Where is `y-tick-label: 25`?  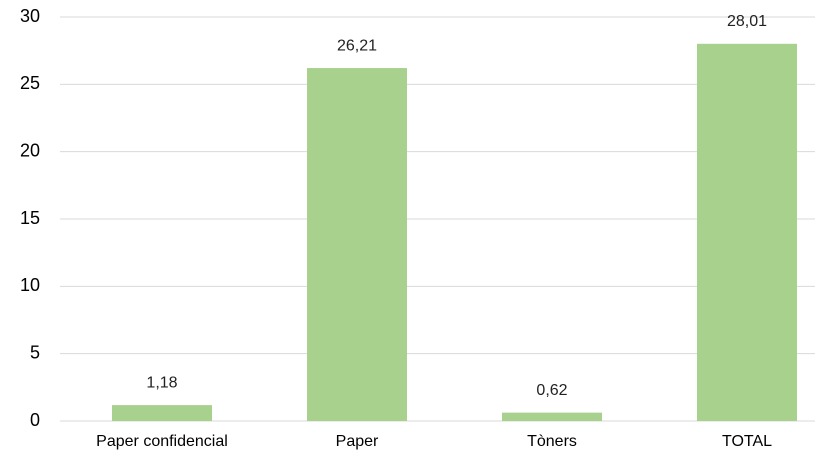 y-tick-label: 25 is located at coordinates (30, 83).